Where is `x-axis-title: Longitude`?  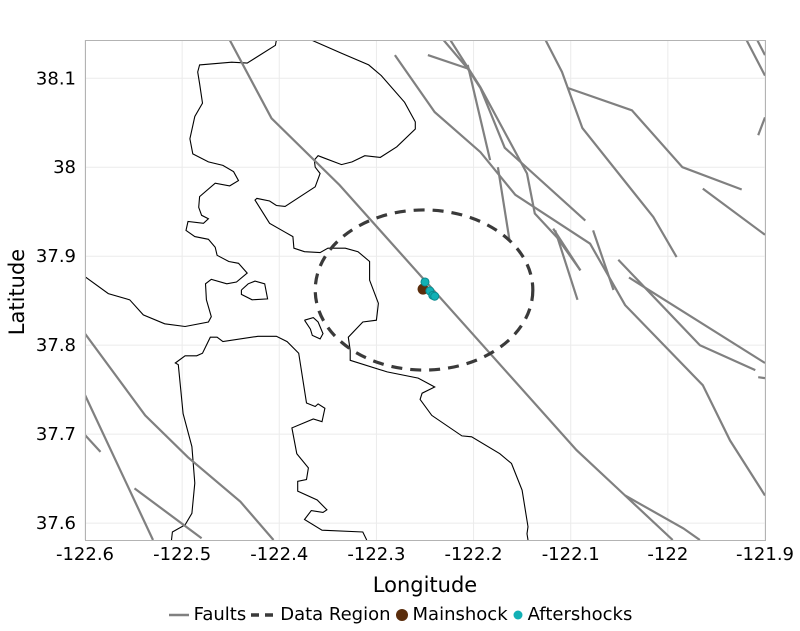
x-axis-title: Longitude is located at coordinates (425, 585).